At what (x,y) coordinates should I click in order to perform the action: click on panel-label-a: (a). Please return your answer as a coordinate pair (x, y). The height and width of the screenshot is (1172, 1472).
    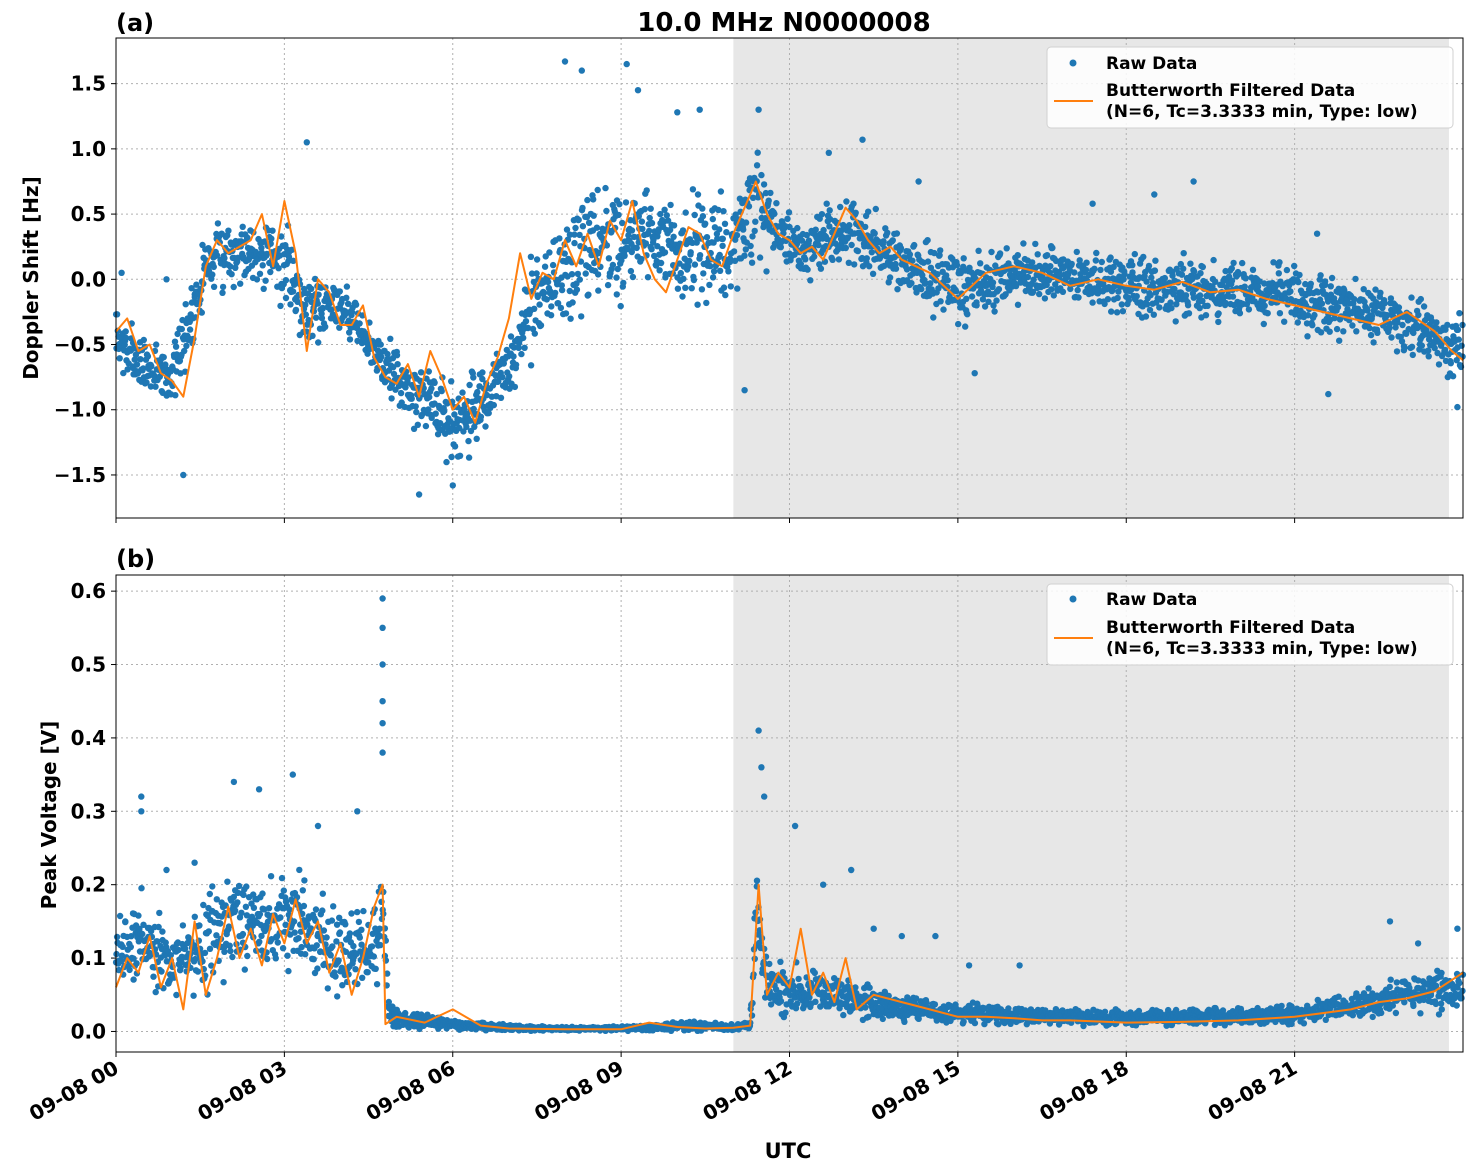
    Looking at the image, I should click on (135, 23).